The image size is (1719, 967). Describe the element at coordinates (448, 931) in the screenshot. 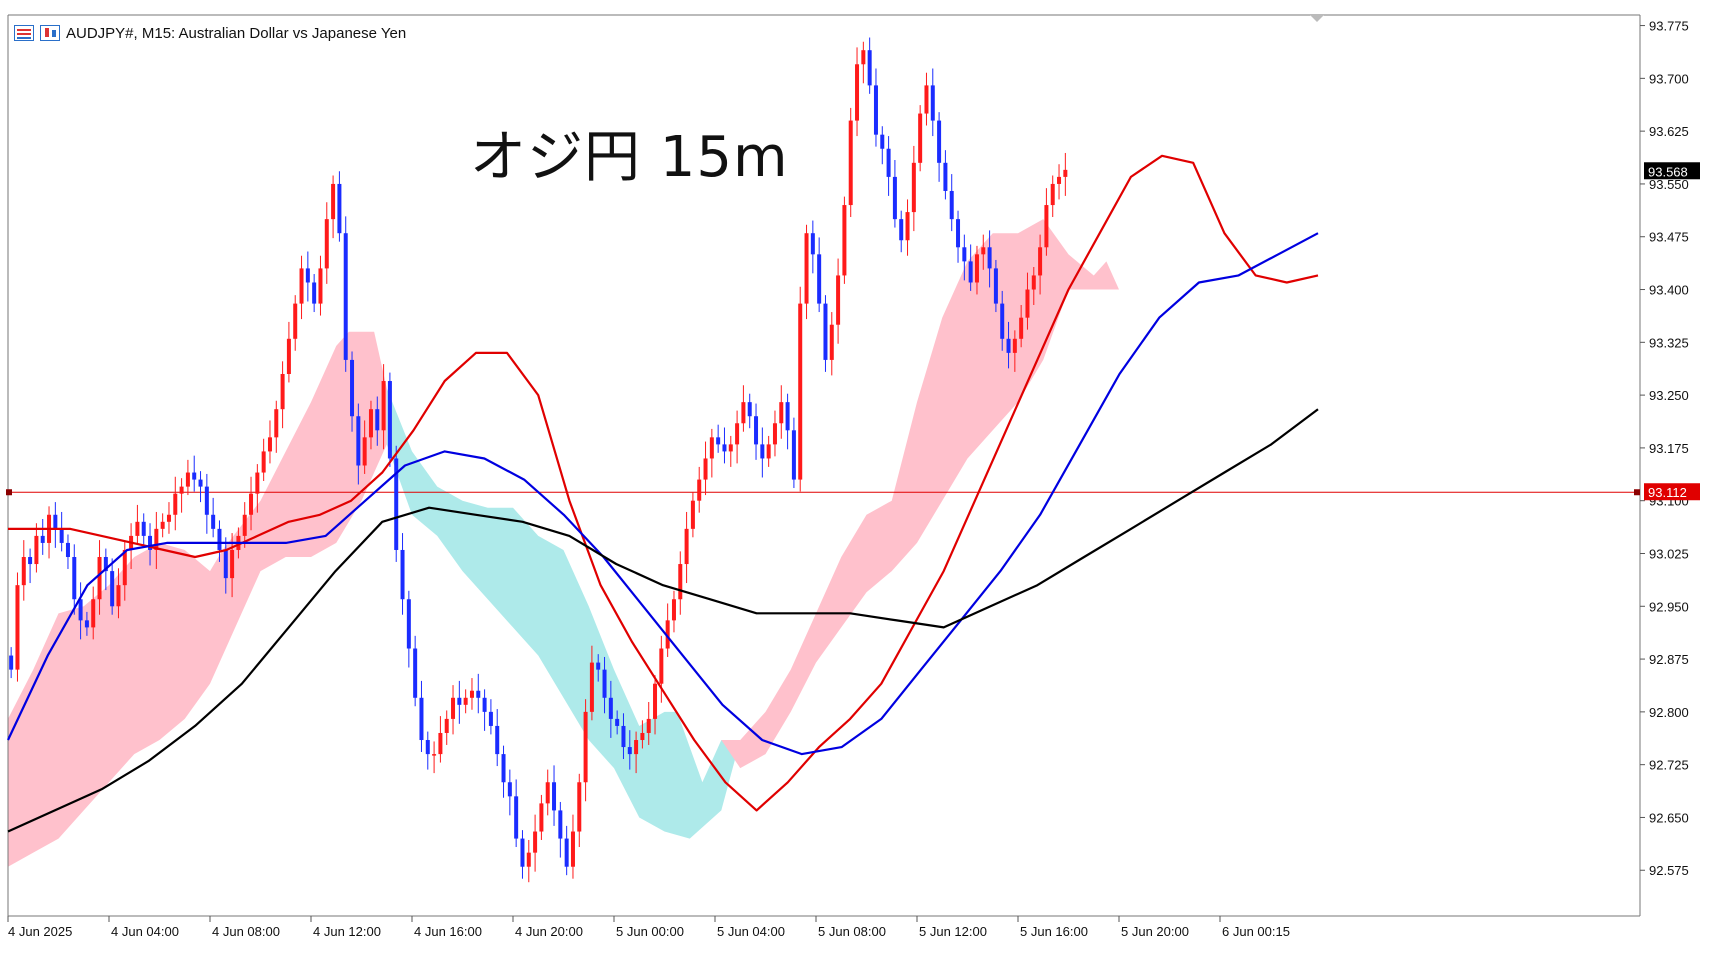

I see `x-tick-label: 4 Jun 16:00` at that location.